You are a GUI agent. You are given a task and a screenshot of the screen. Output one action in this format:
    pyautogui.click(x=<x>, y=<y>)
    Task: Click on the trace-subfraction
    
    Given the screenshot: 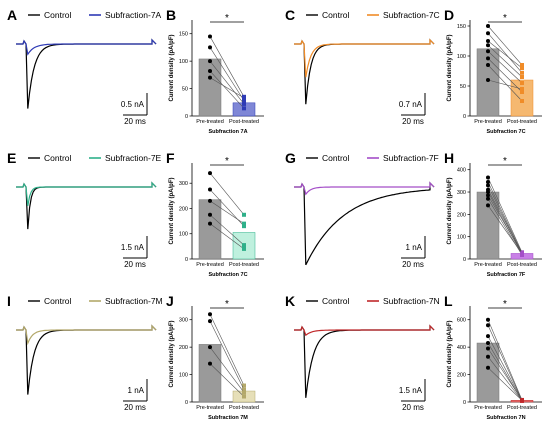 What is the action you would take?
    pyautogui.click(x=364, y=58)
    